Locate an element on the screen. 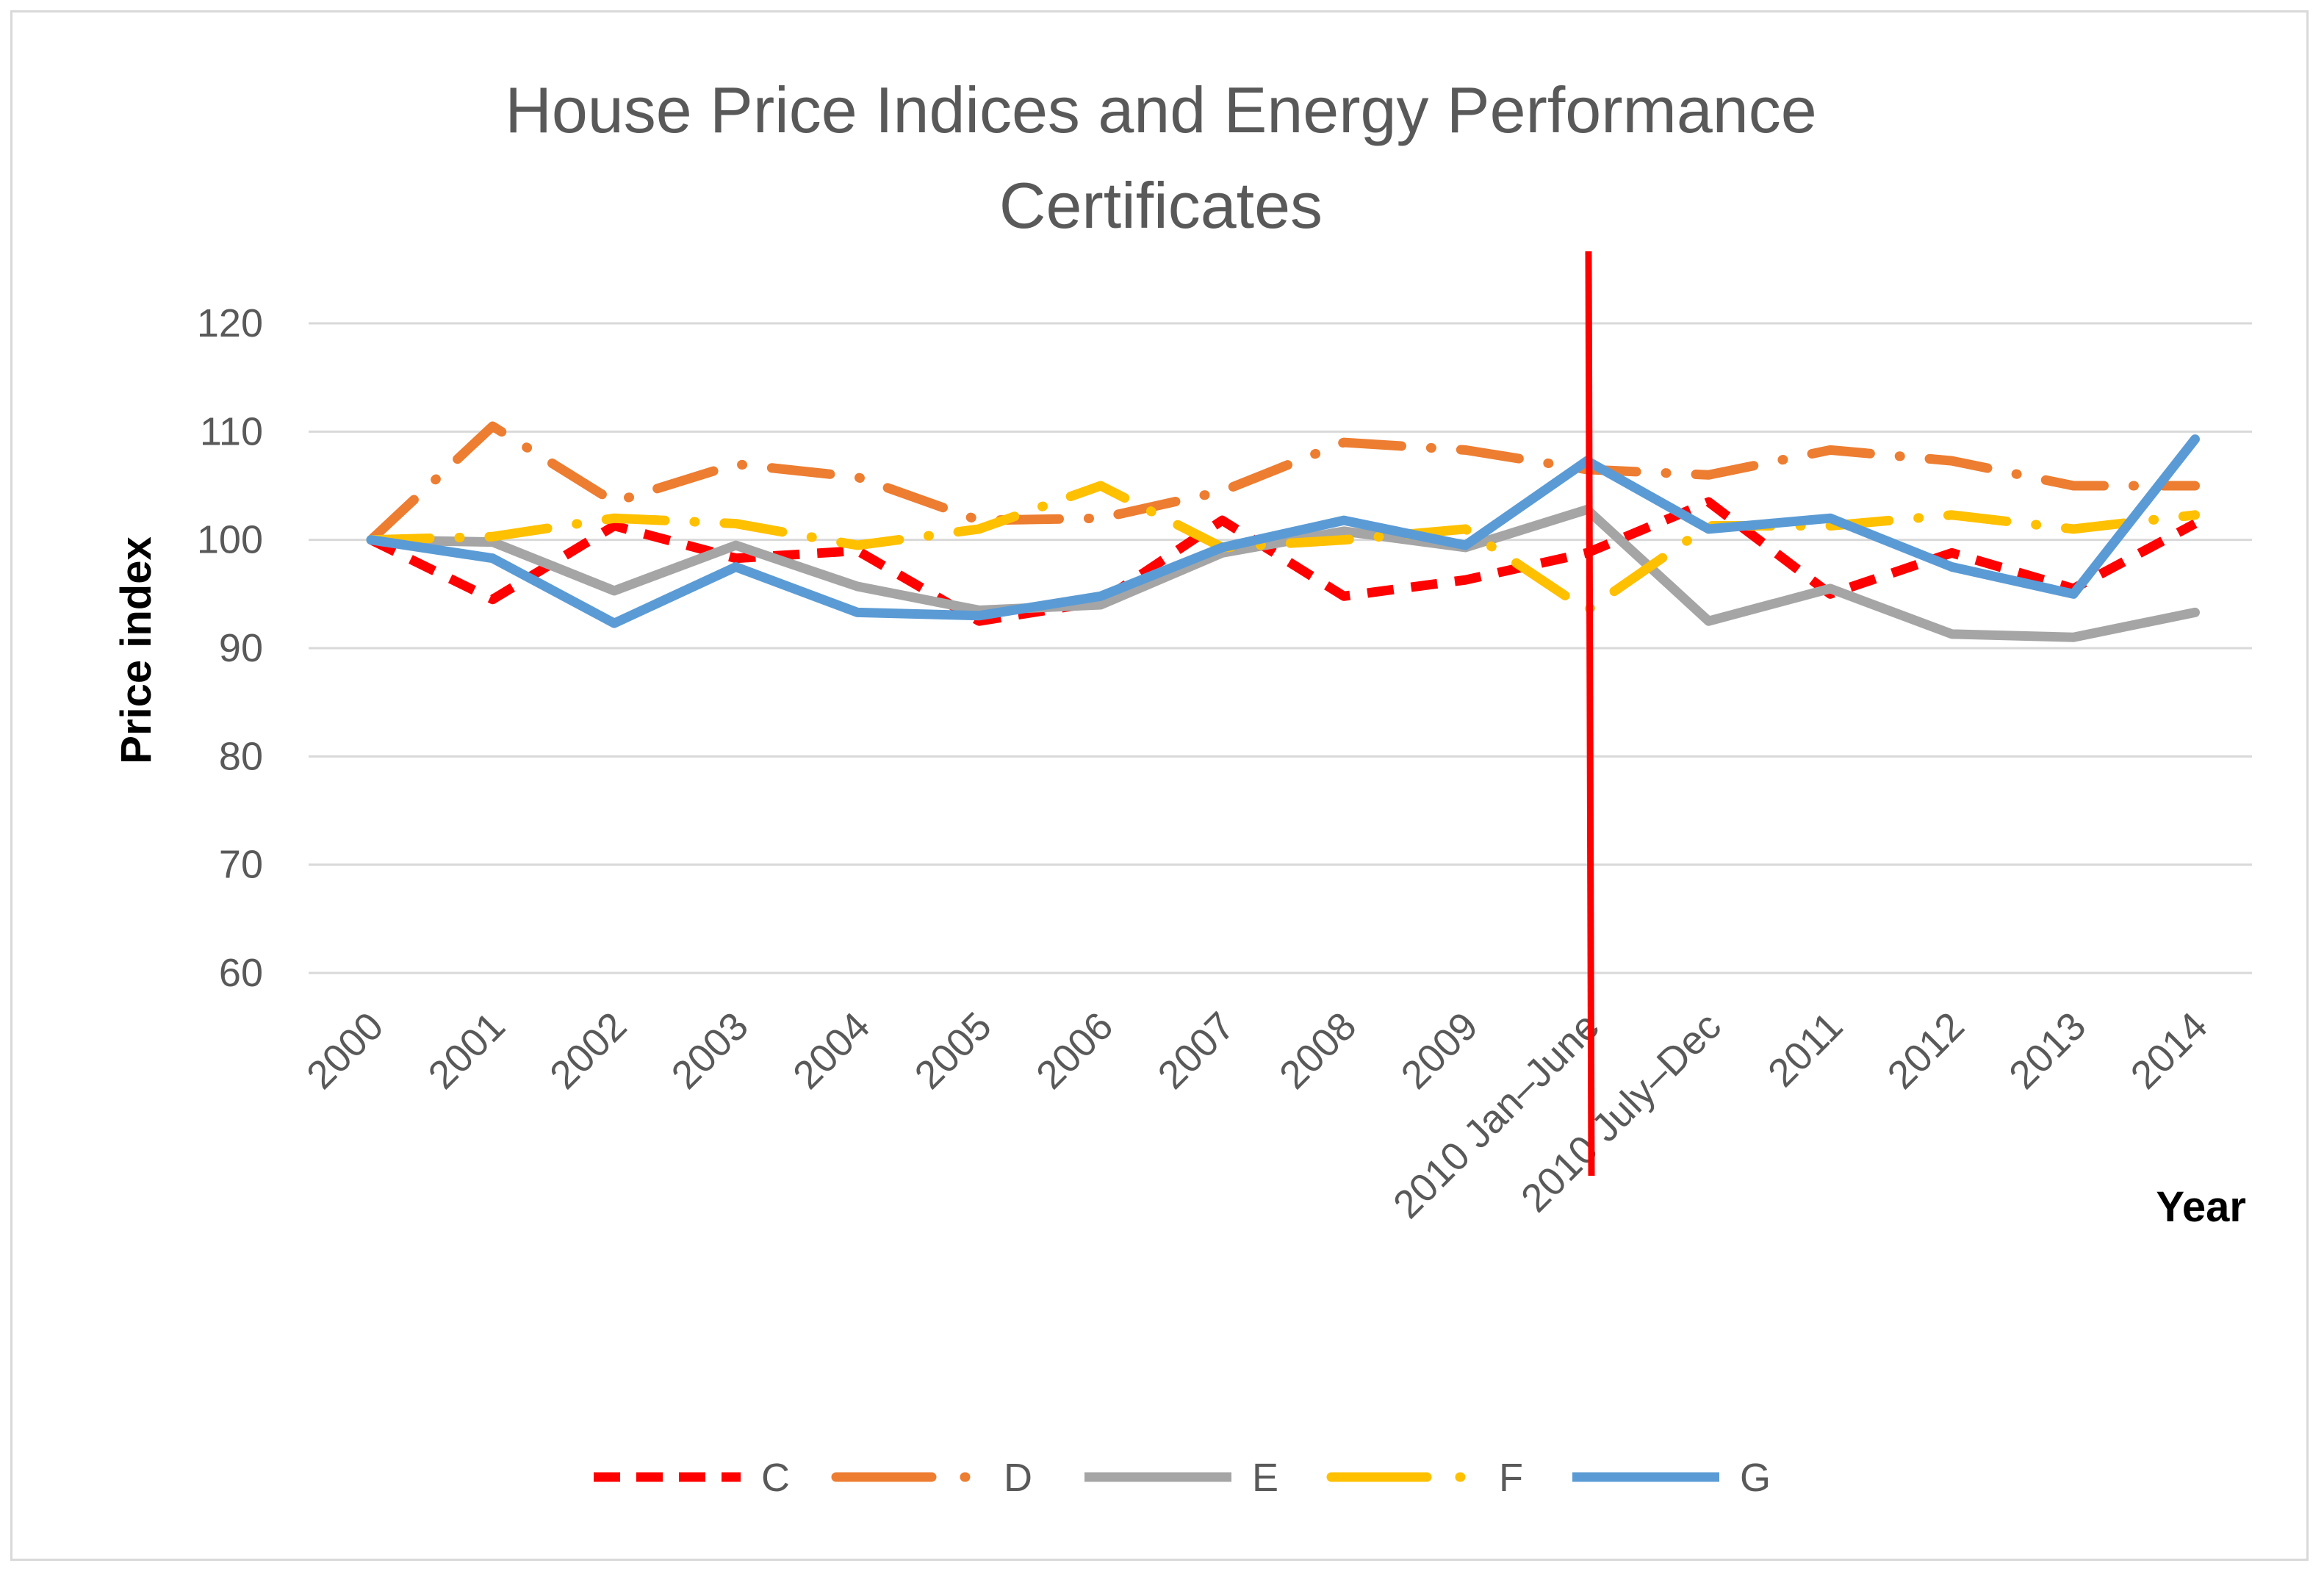  legend-item-D: D is located at coordinates (931, 1478).